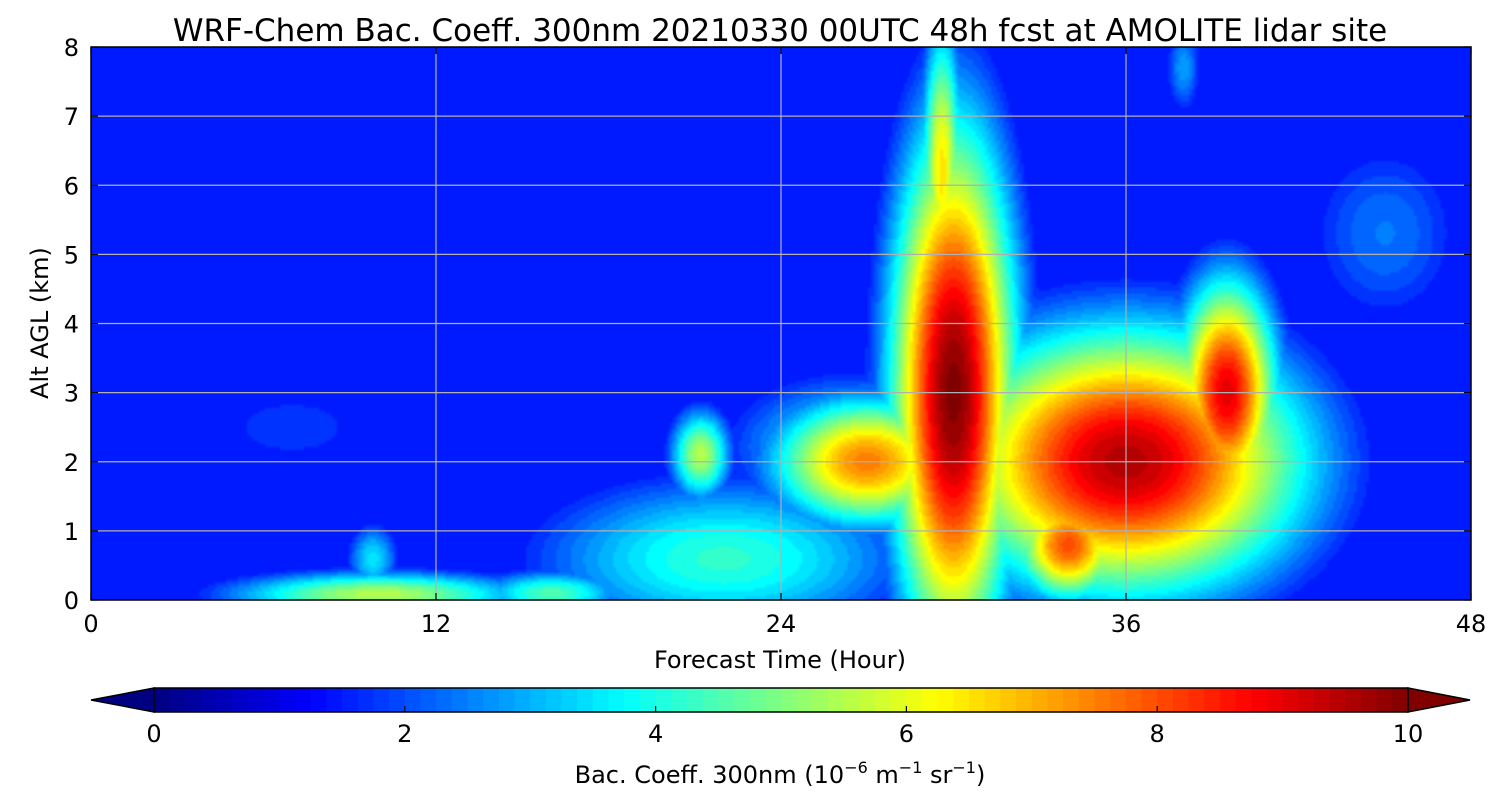 This screenshot has width=1500, height=800. Describe the element at coordinates (71, 325) in the screenshot. I see `y-tick-label: 4` at that location.